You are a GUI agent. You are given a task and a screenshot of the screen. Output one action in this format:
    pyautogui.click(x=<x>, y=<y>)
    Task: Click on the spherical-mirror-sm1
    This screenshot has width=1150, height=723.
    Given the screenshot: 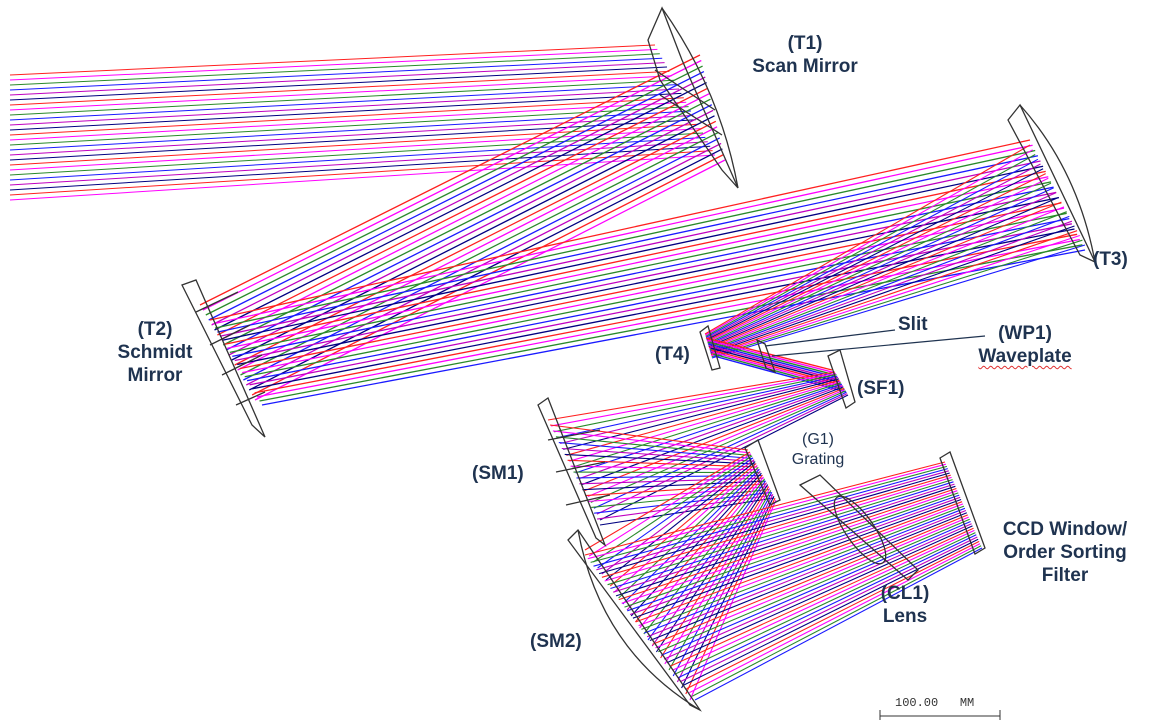 What is the action you would take?
    pyautogui.click(x=574, y=471)
    